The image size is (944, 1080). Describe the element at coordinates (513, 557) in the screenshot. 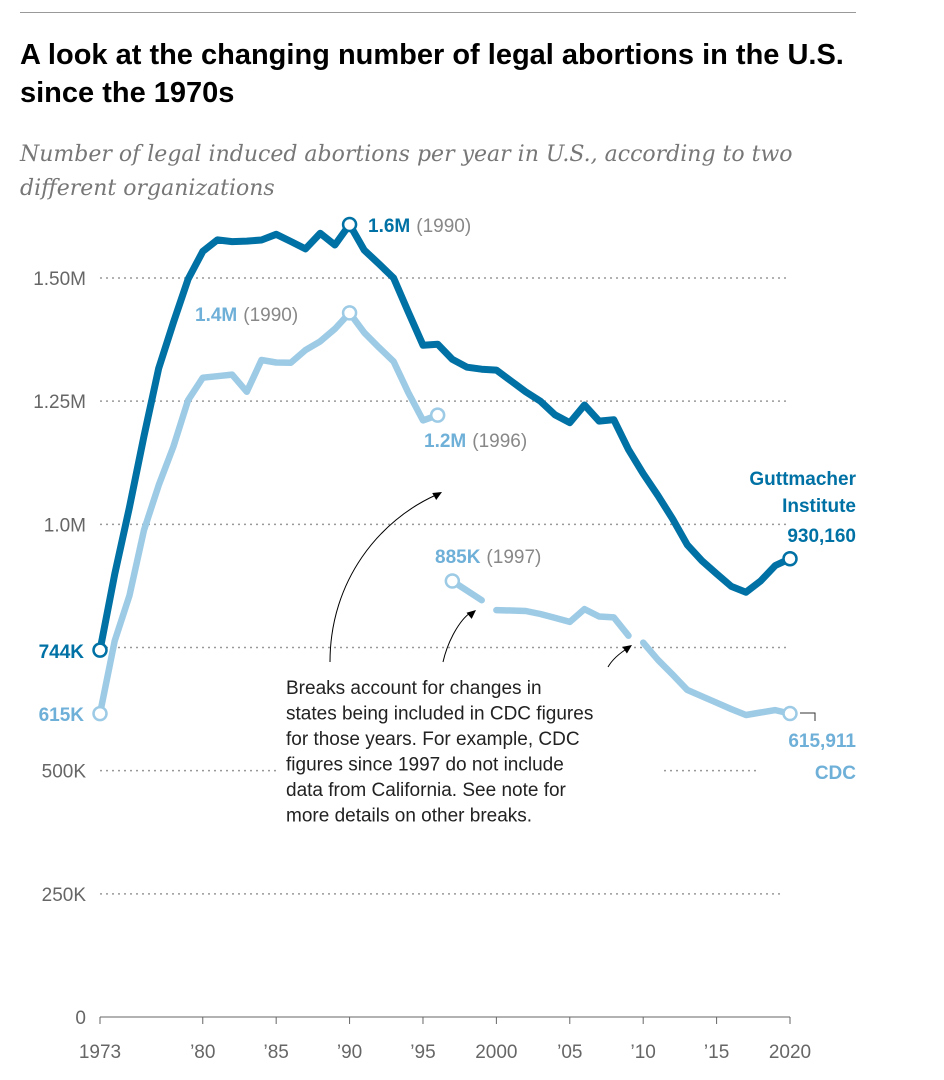

I see `label-cdc-1997-year: (1997)` at that location.